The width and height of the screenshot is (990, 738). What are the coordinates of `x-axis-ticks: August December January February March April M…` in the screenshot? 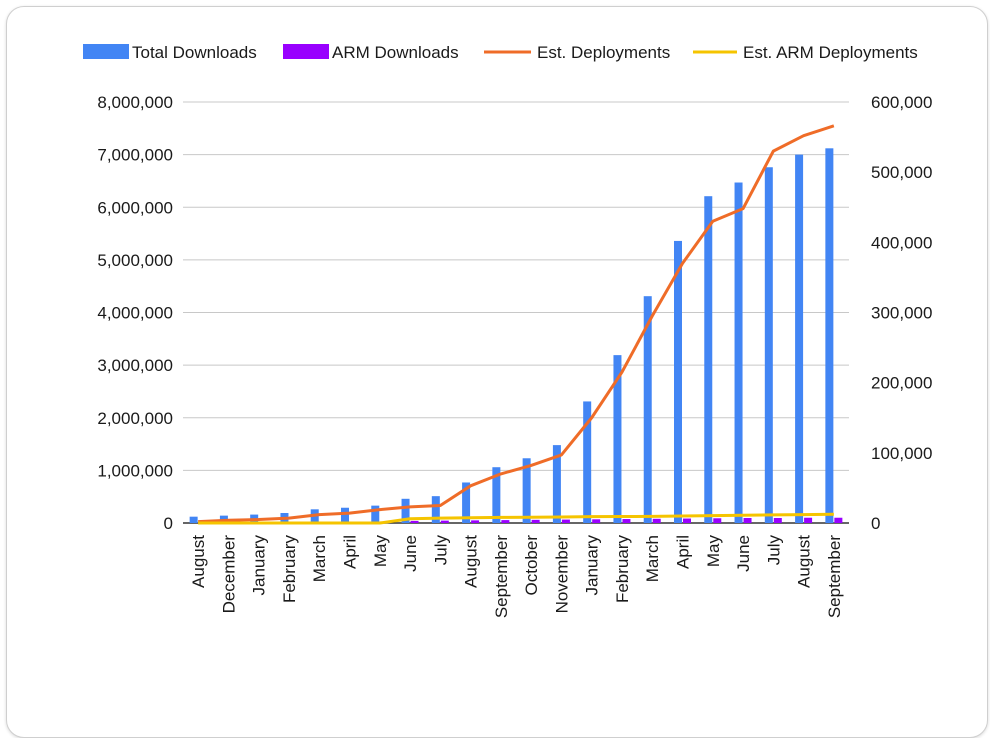 It's located at (516, 577).